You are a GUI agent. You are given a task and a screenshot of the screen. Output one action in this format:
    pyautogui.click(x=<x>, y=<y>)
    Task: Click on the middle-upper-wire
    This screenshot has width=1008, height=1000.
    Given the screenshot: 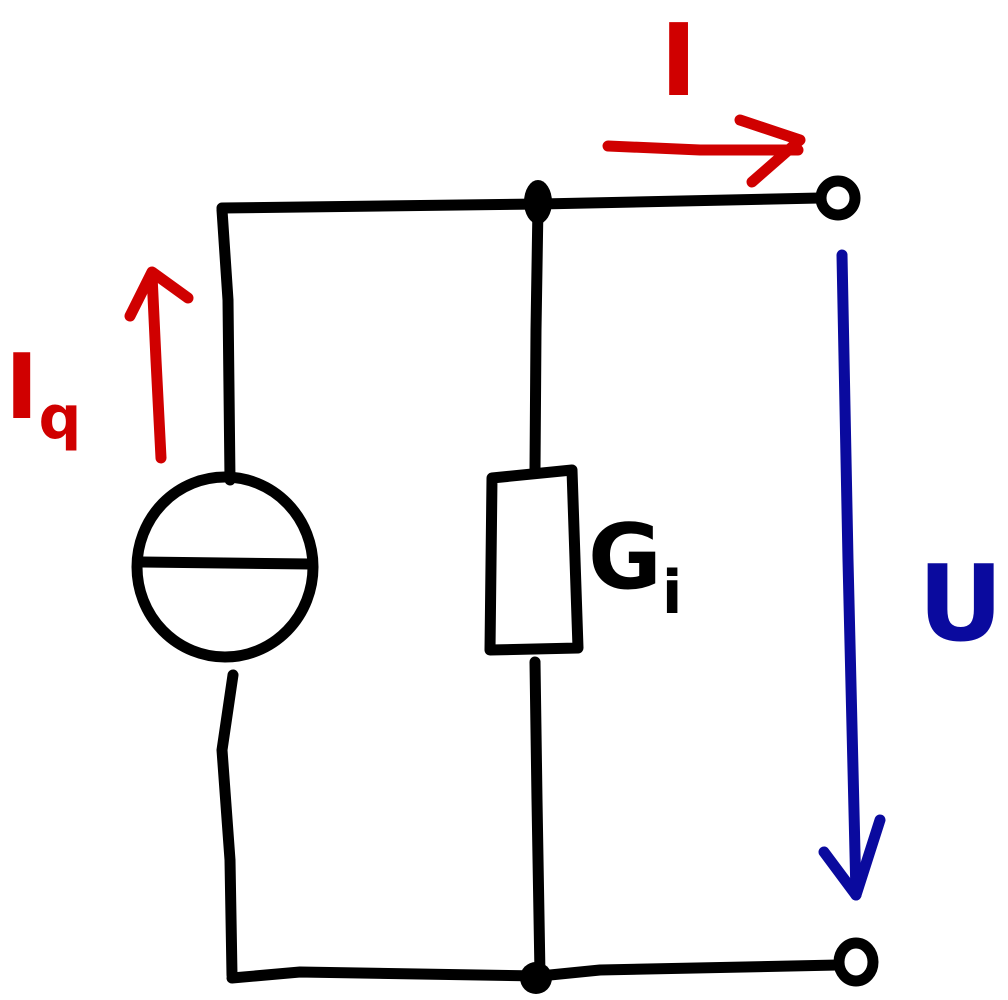 What is the action you would take?
    pyautogui.click(x=536, y=337)
    